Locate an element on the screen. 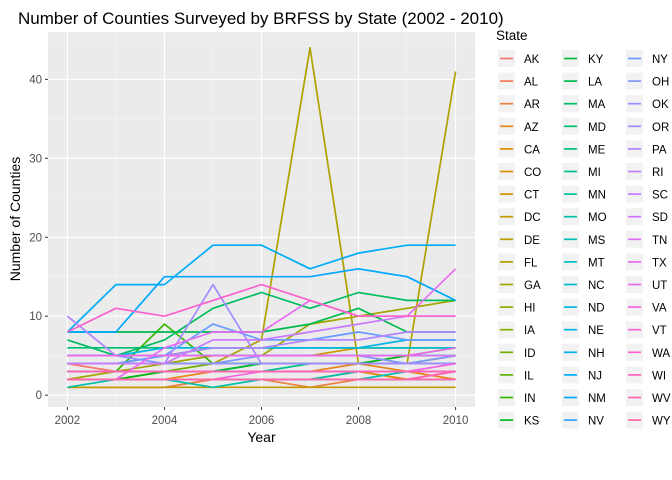  y-axis-ticks: 0 10 20 30 40 is located at coordinates (38, 238).